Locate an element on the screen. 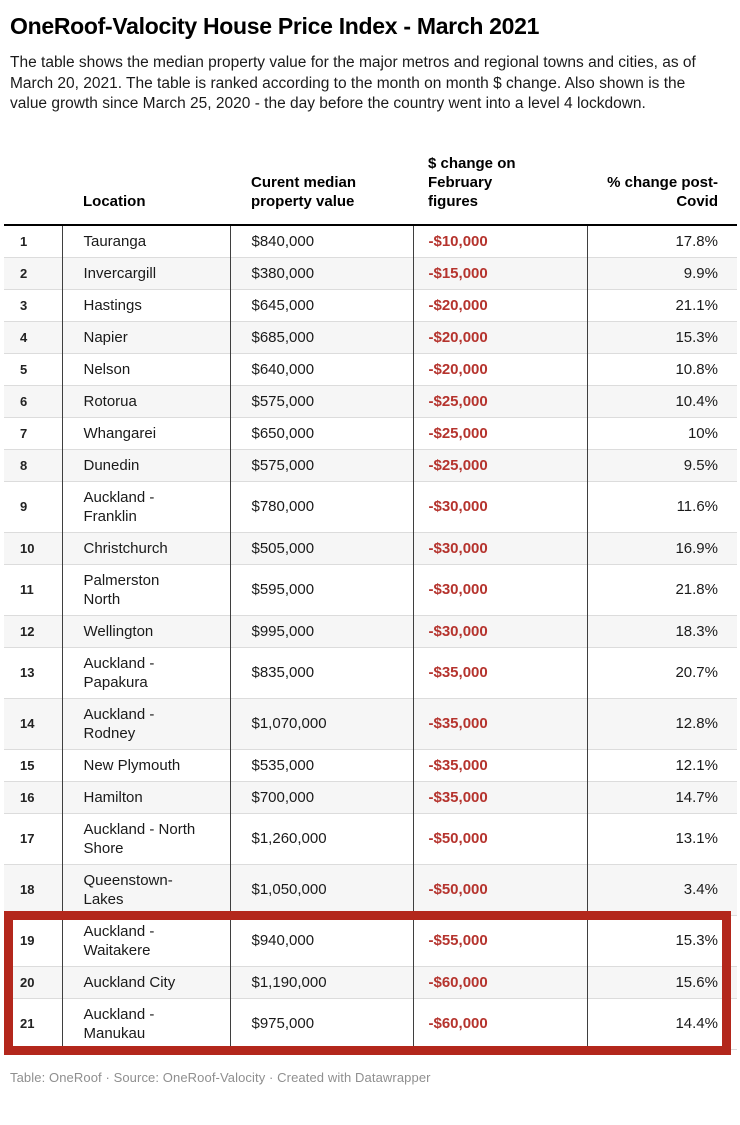 The width and height of the screenshot is (740, 1125). value-cell: $995,000 is located at coordinates (321, 630).